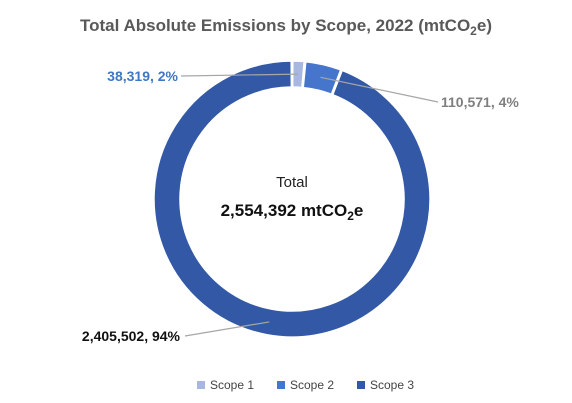  Describe the element at coordinates (142, 76) in the screenshot. I see `data-label-scope-1: 38,319, 2%` at that location.